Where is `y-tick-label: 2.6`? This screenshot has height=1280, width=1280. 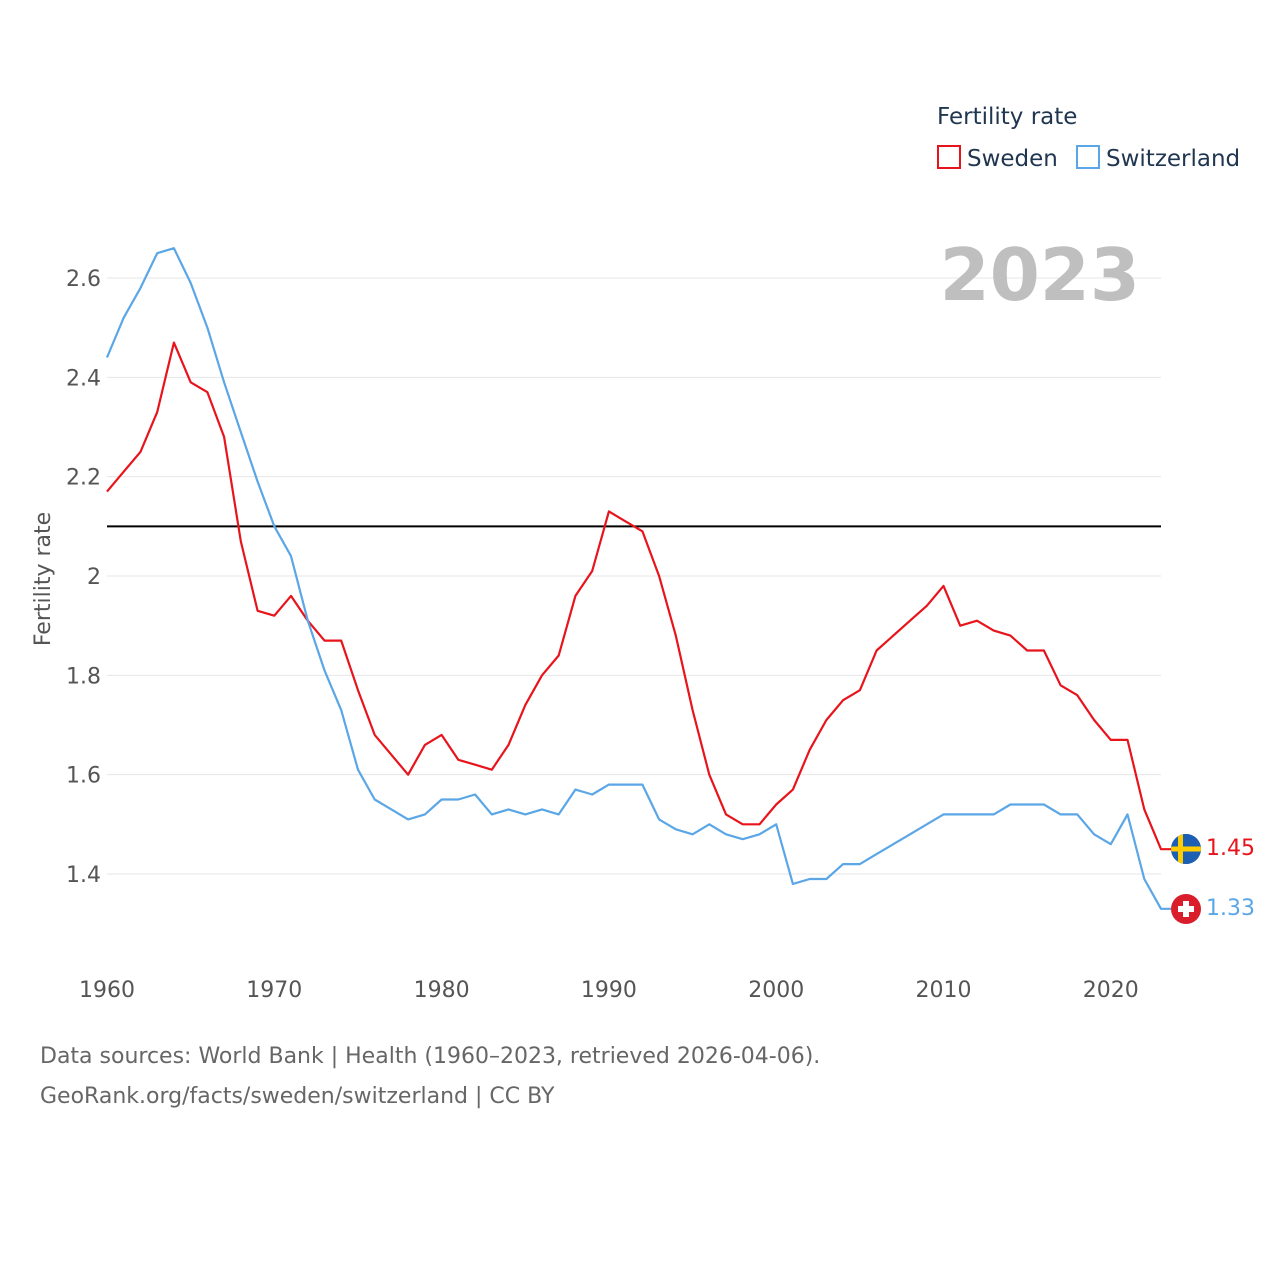 y-tick-label: 2.6 is located at coordinates (83, 279).